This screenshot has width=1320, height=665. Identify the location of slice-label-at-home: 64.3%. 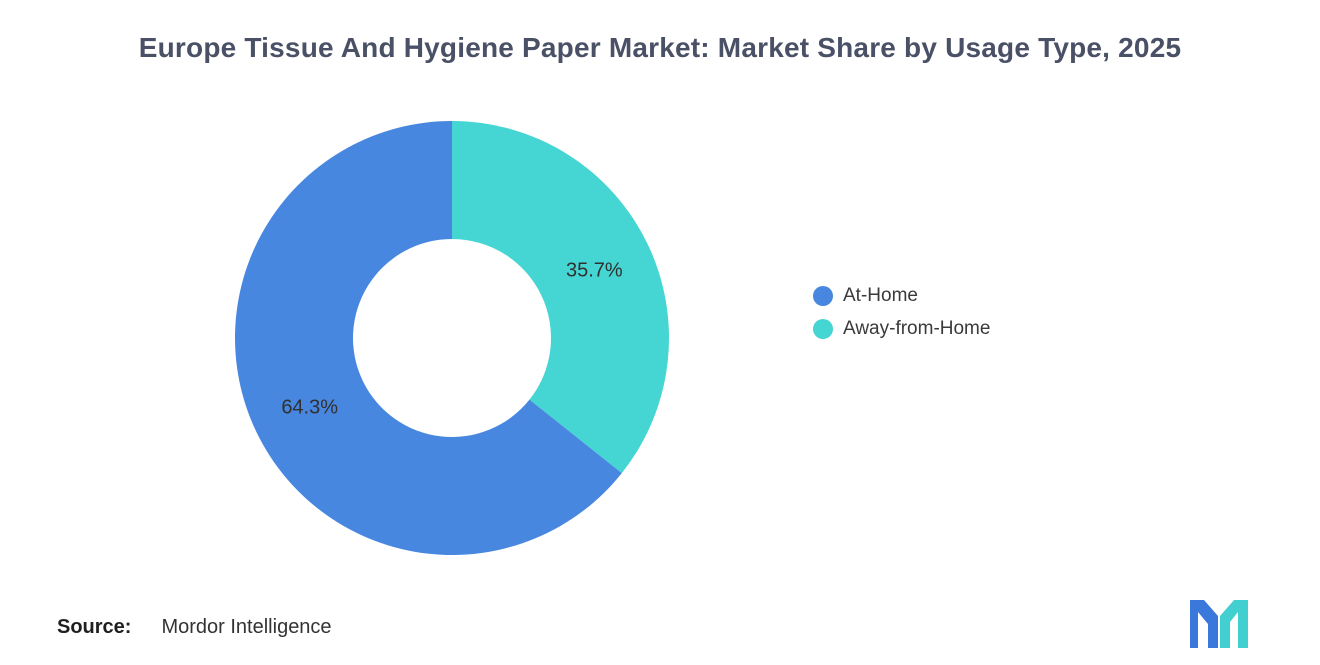
(309, 408).